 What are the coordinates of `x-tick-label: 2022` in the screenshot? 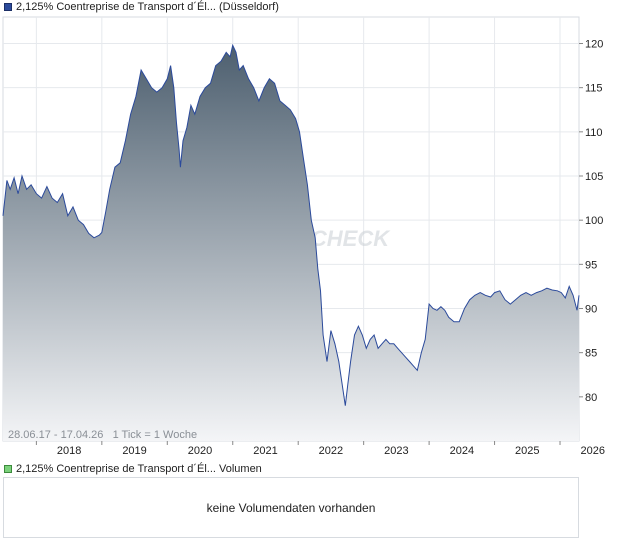 It's located at (331, 451).